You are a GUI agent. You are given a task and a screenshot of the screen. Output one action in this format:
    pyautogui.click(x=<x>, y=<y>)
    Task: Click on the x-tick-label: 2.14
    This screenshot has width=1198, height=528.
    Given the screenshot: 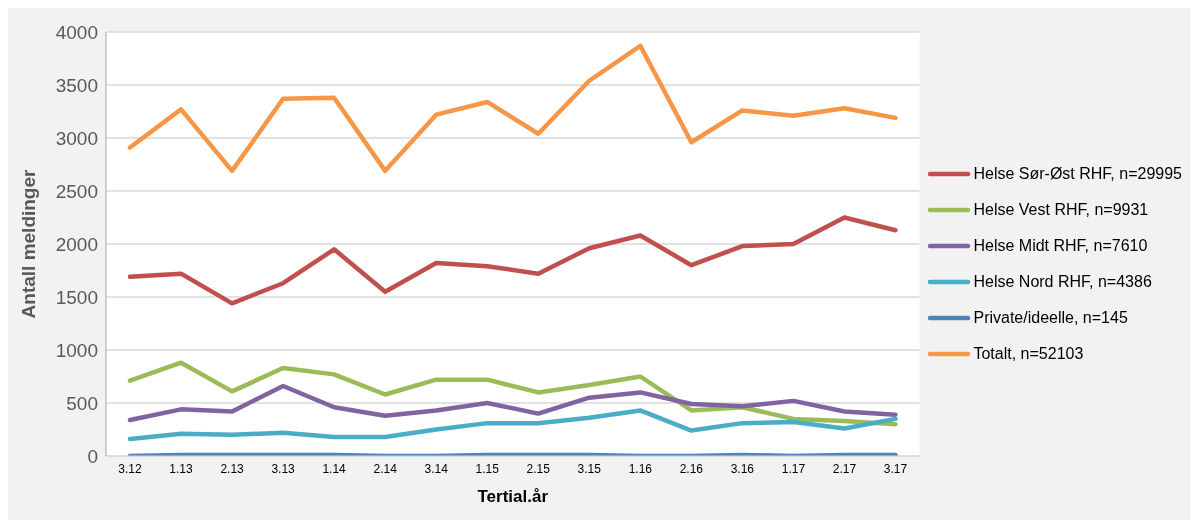 What is the action you would take?
    pyautogui.click(x=385, y=468)
    